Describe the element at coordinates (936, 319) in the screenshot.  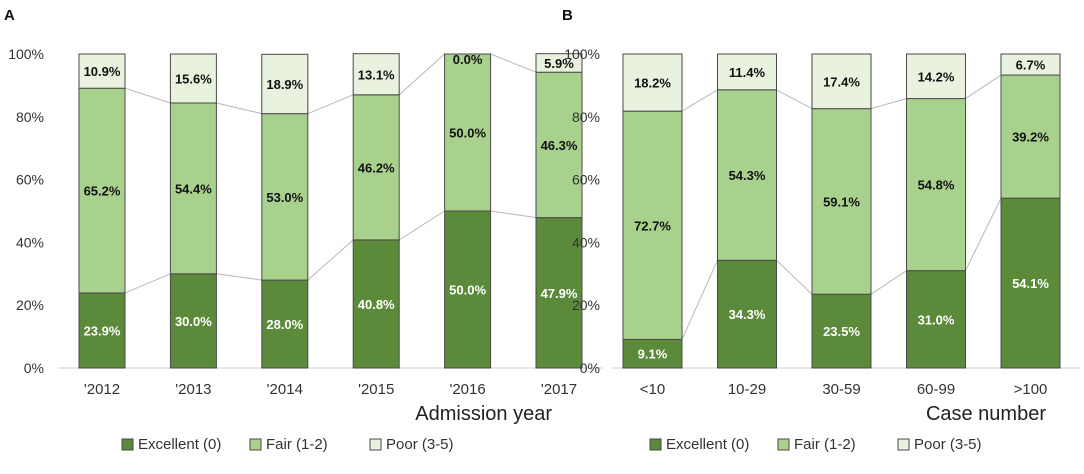
I see `data-label-excellent: 31.0%` at that location.